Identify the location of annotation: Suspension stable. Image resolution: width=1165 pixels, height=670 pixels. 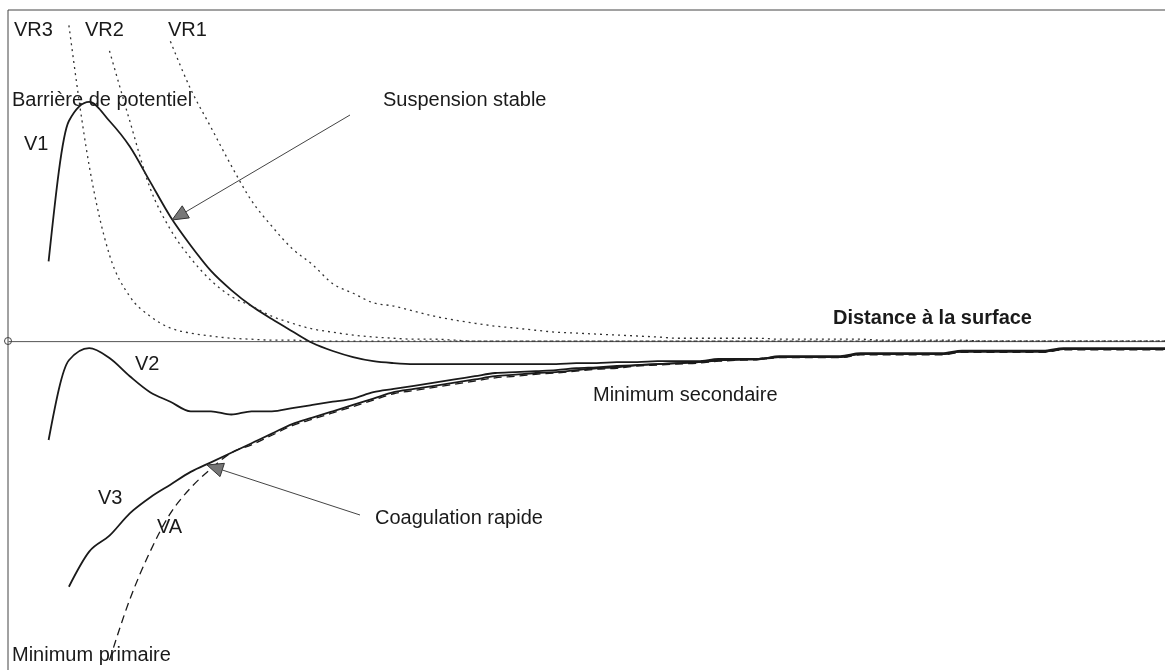
(465, 99).